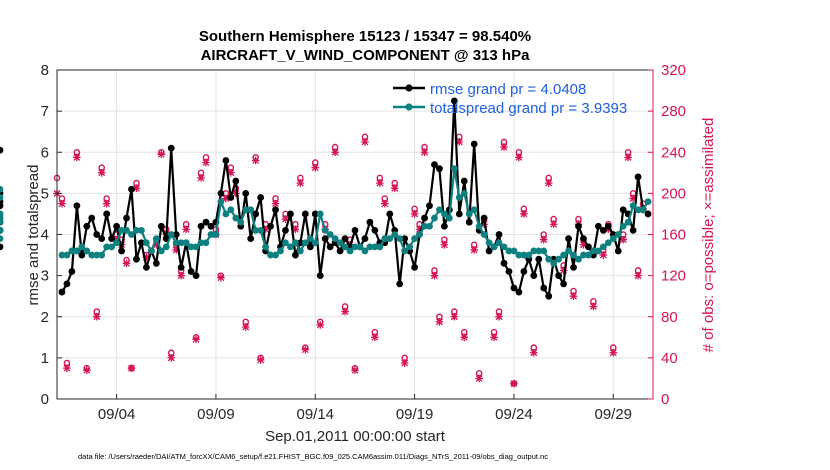 The height and width of the screenshot is (470, 830). What do you see at coordinates (508, 89) in the screenshot?
I see `legend-rmse-label: rmse grand pr = 4.0408` at bounding box center [508, 89].